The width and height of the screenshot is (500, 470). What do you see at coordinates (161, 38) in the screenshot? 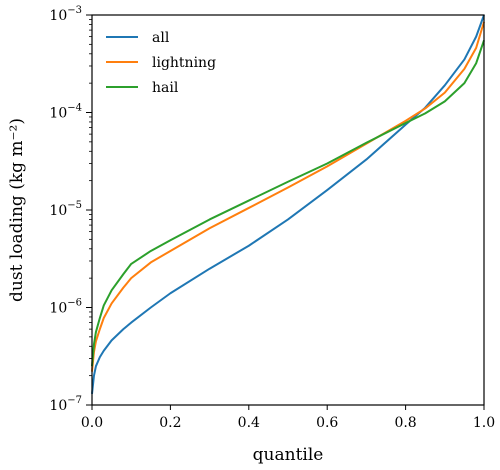
I see `legend-label-all: all` at bounding box center [161, 38].